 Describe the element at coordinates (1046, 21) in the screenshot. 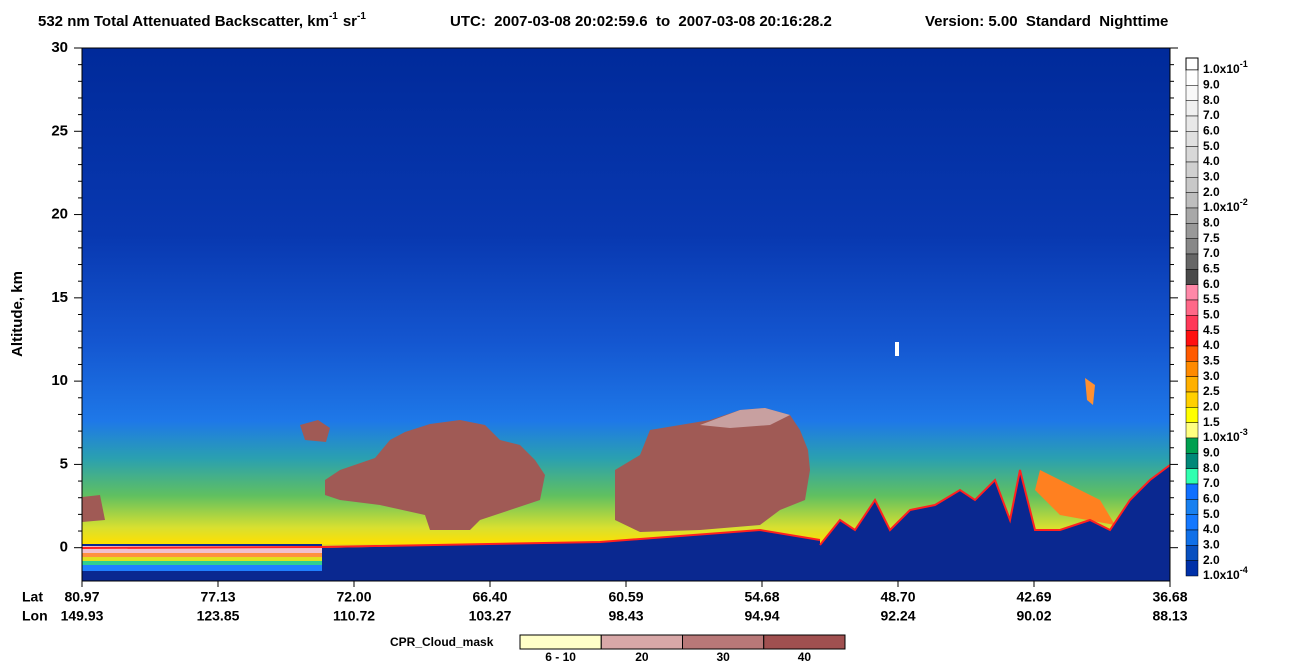

I see `version: Version: 5.00 Standard Nighttime` at that location.